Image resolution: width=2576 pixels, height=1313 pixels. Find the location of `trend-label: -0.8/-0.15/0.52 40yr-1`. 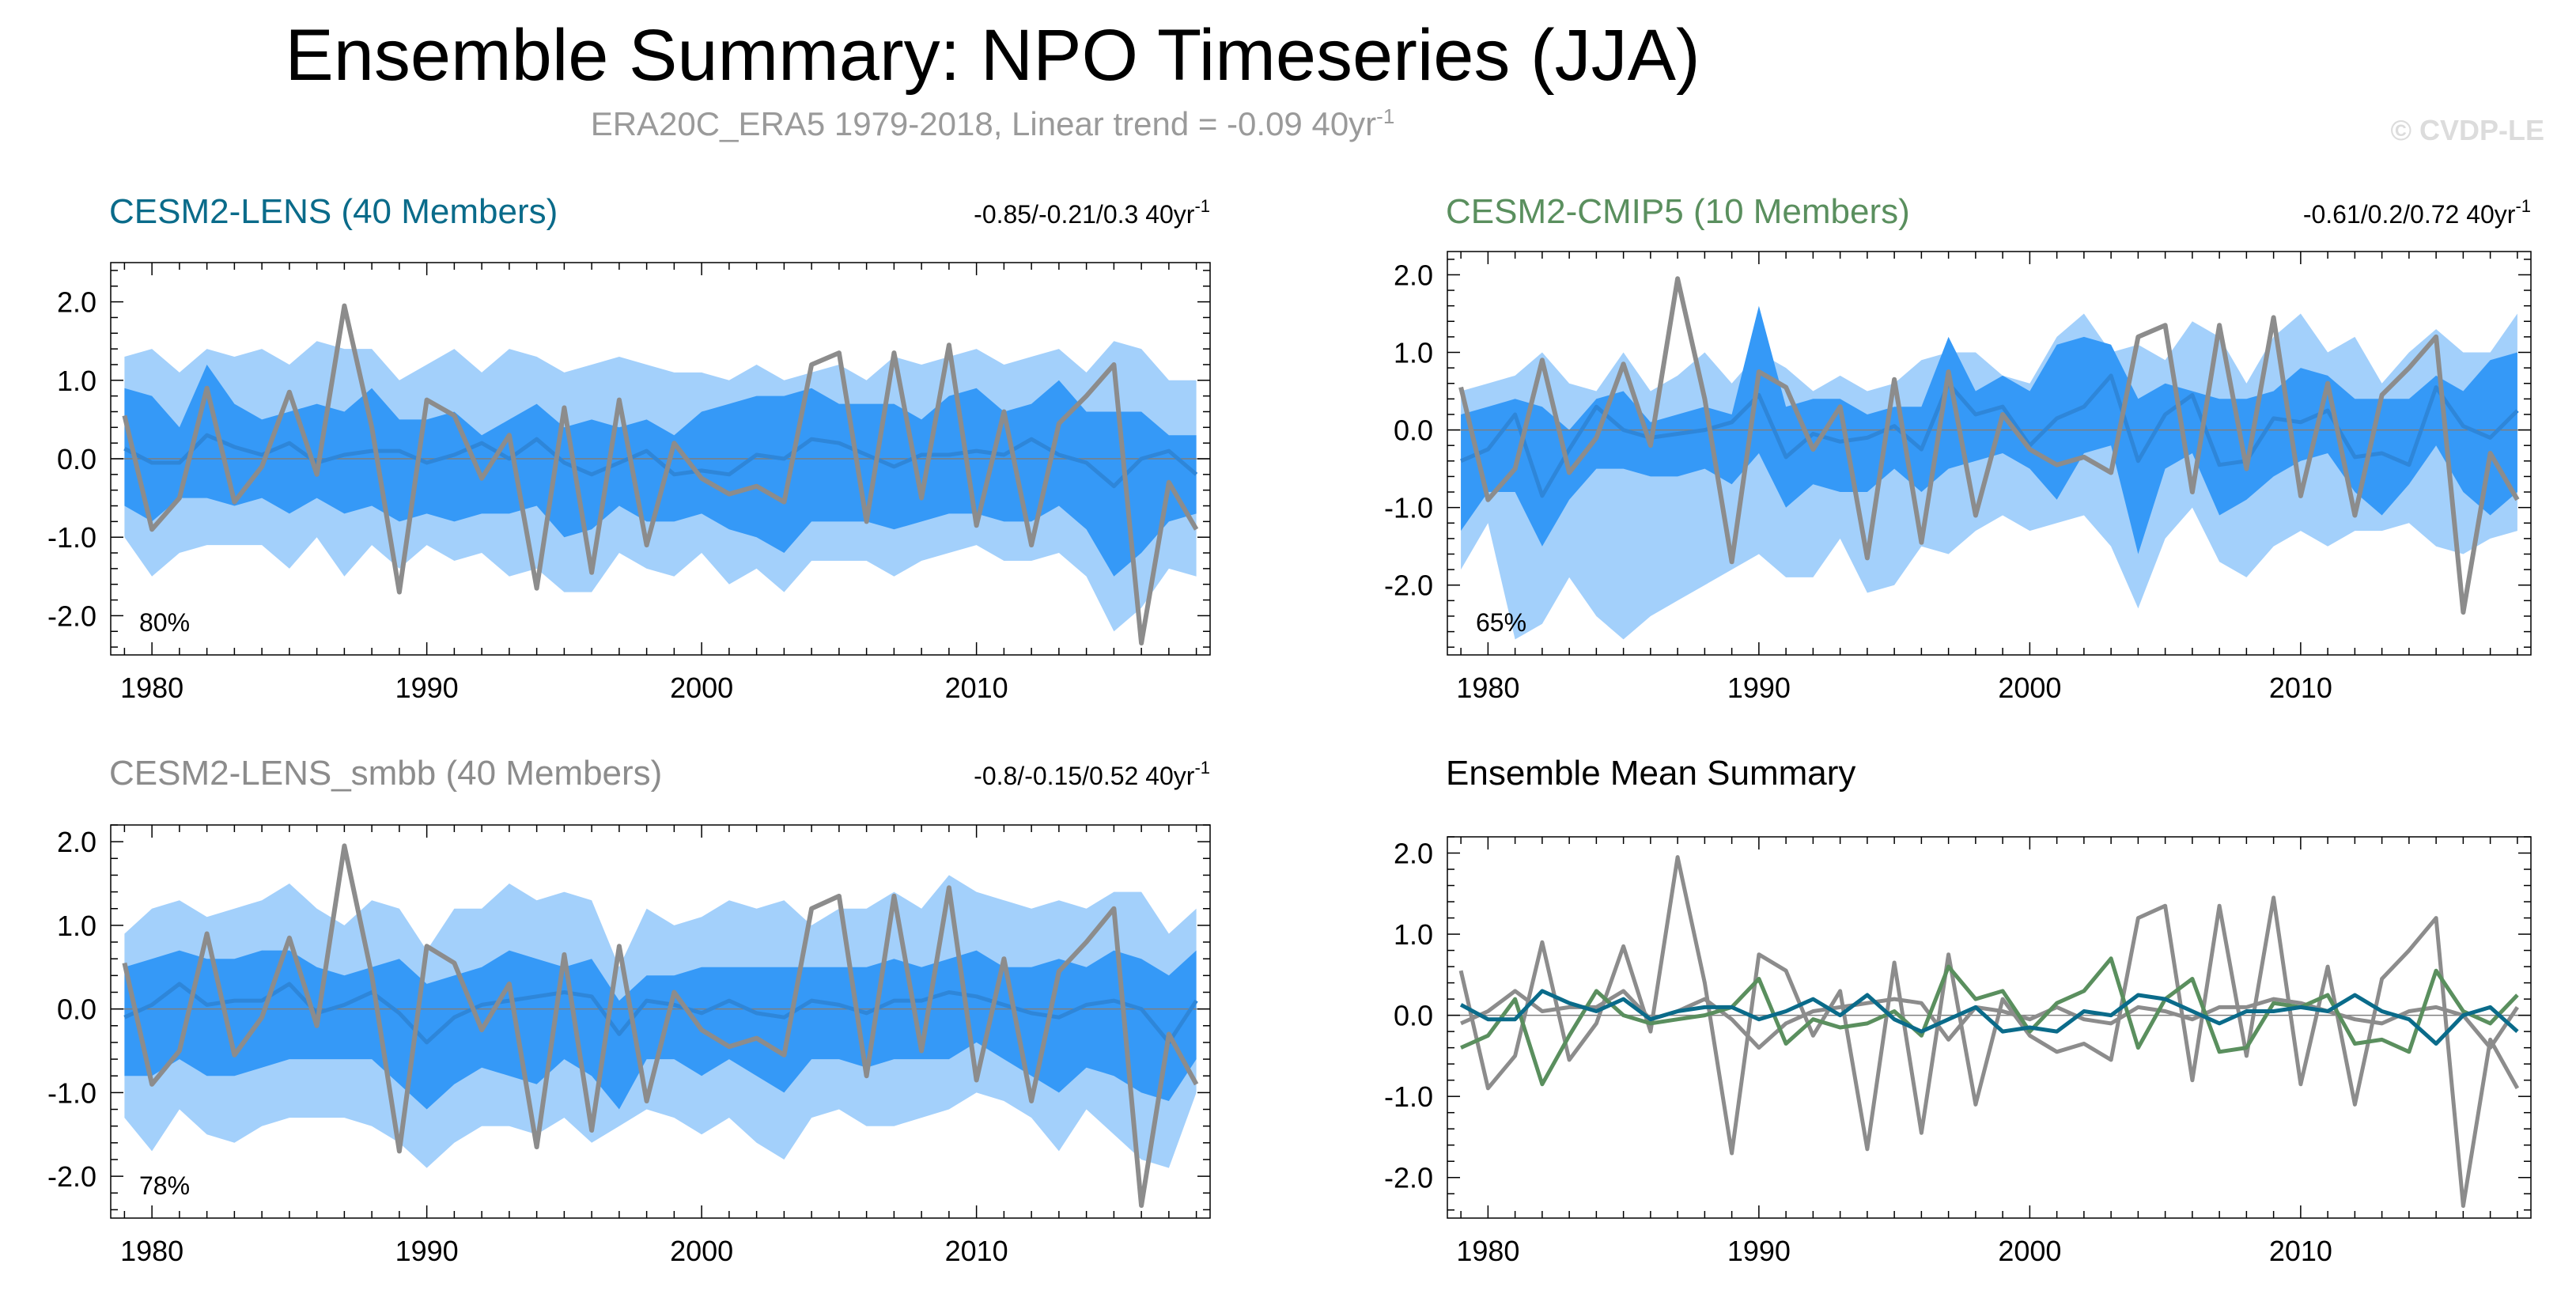

trend-label: -0.8/-0.15/0.52 40yr-1 is located at coordinates (1092, 774).